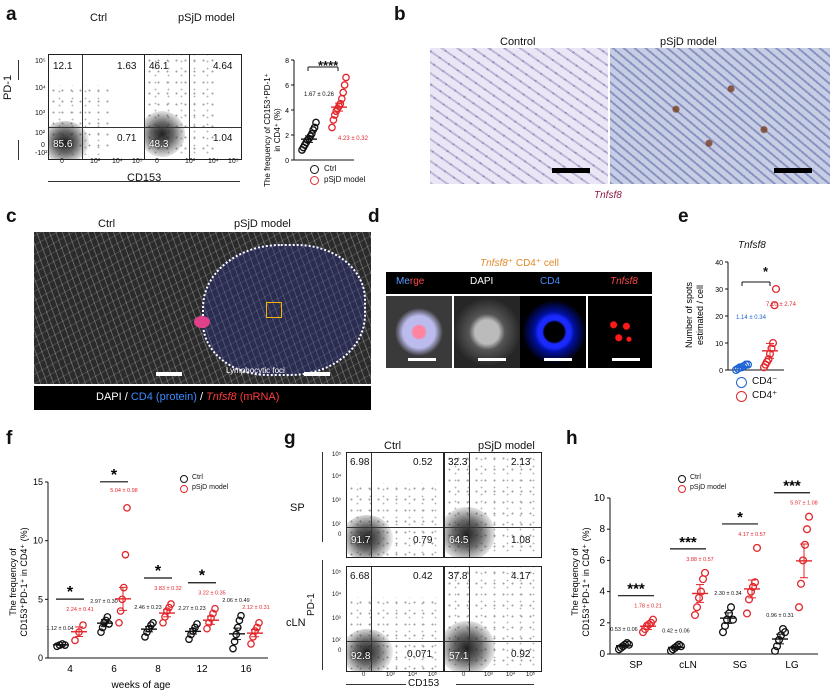 The width and height of the screenshot is (832, 698). What do you see at coordinates (38, 482) in the screenshot?
I see `y-tick-label: 15` at bounding box center [38, 482].